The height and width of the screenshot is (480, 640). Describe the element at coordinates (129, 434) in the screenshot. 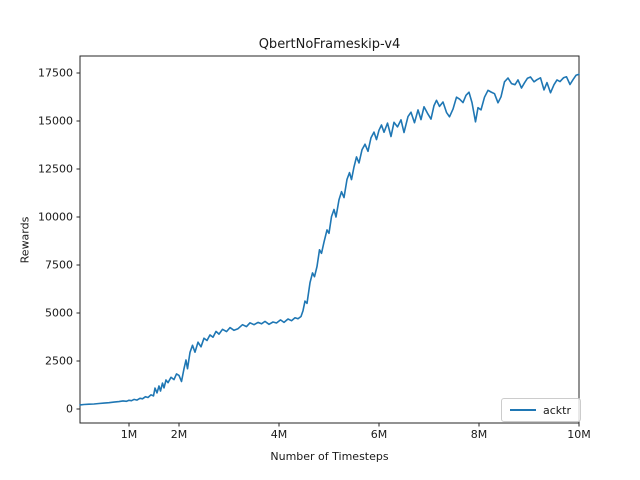

I see `x-tick-label: 1M` at that location.